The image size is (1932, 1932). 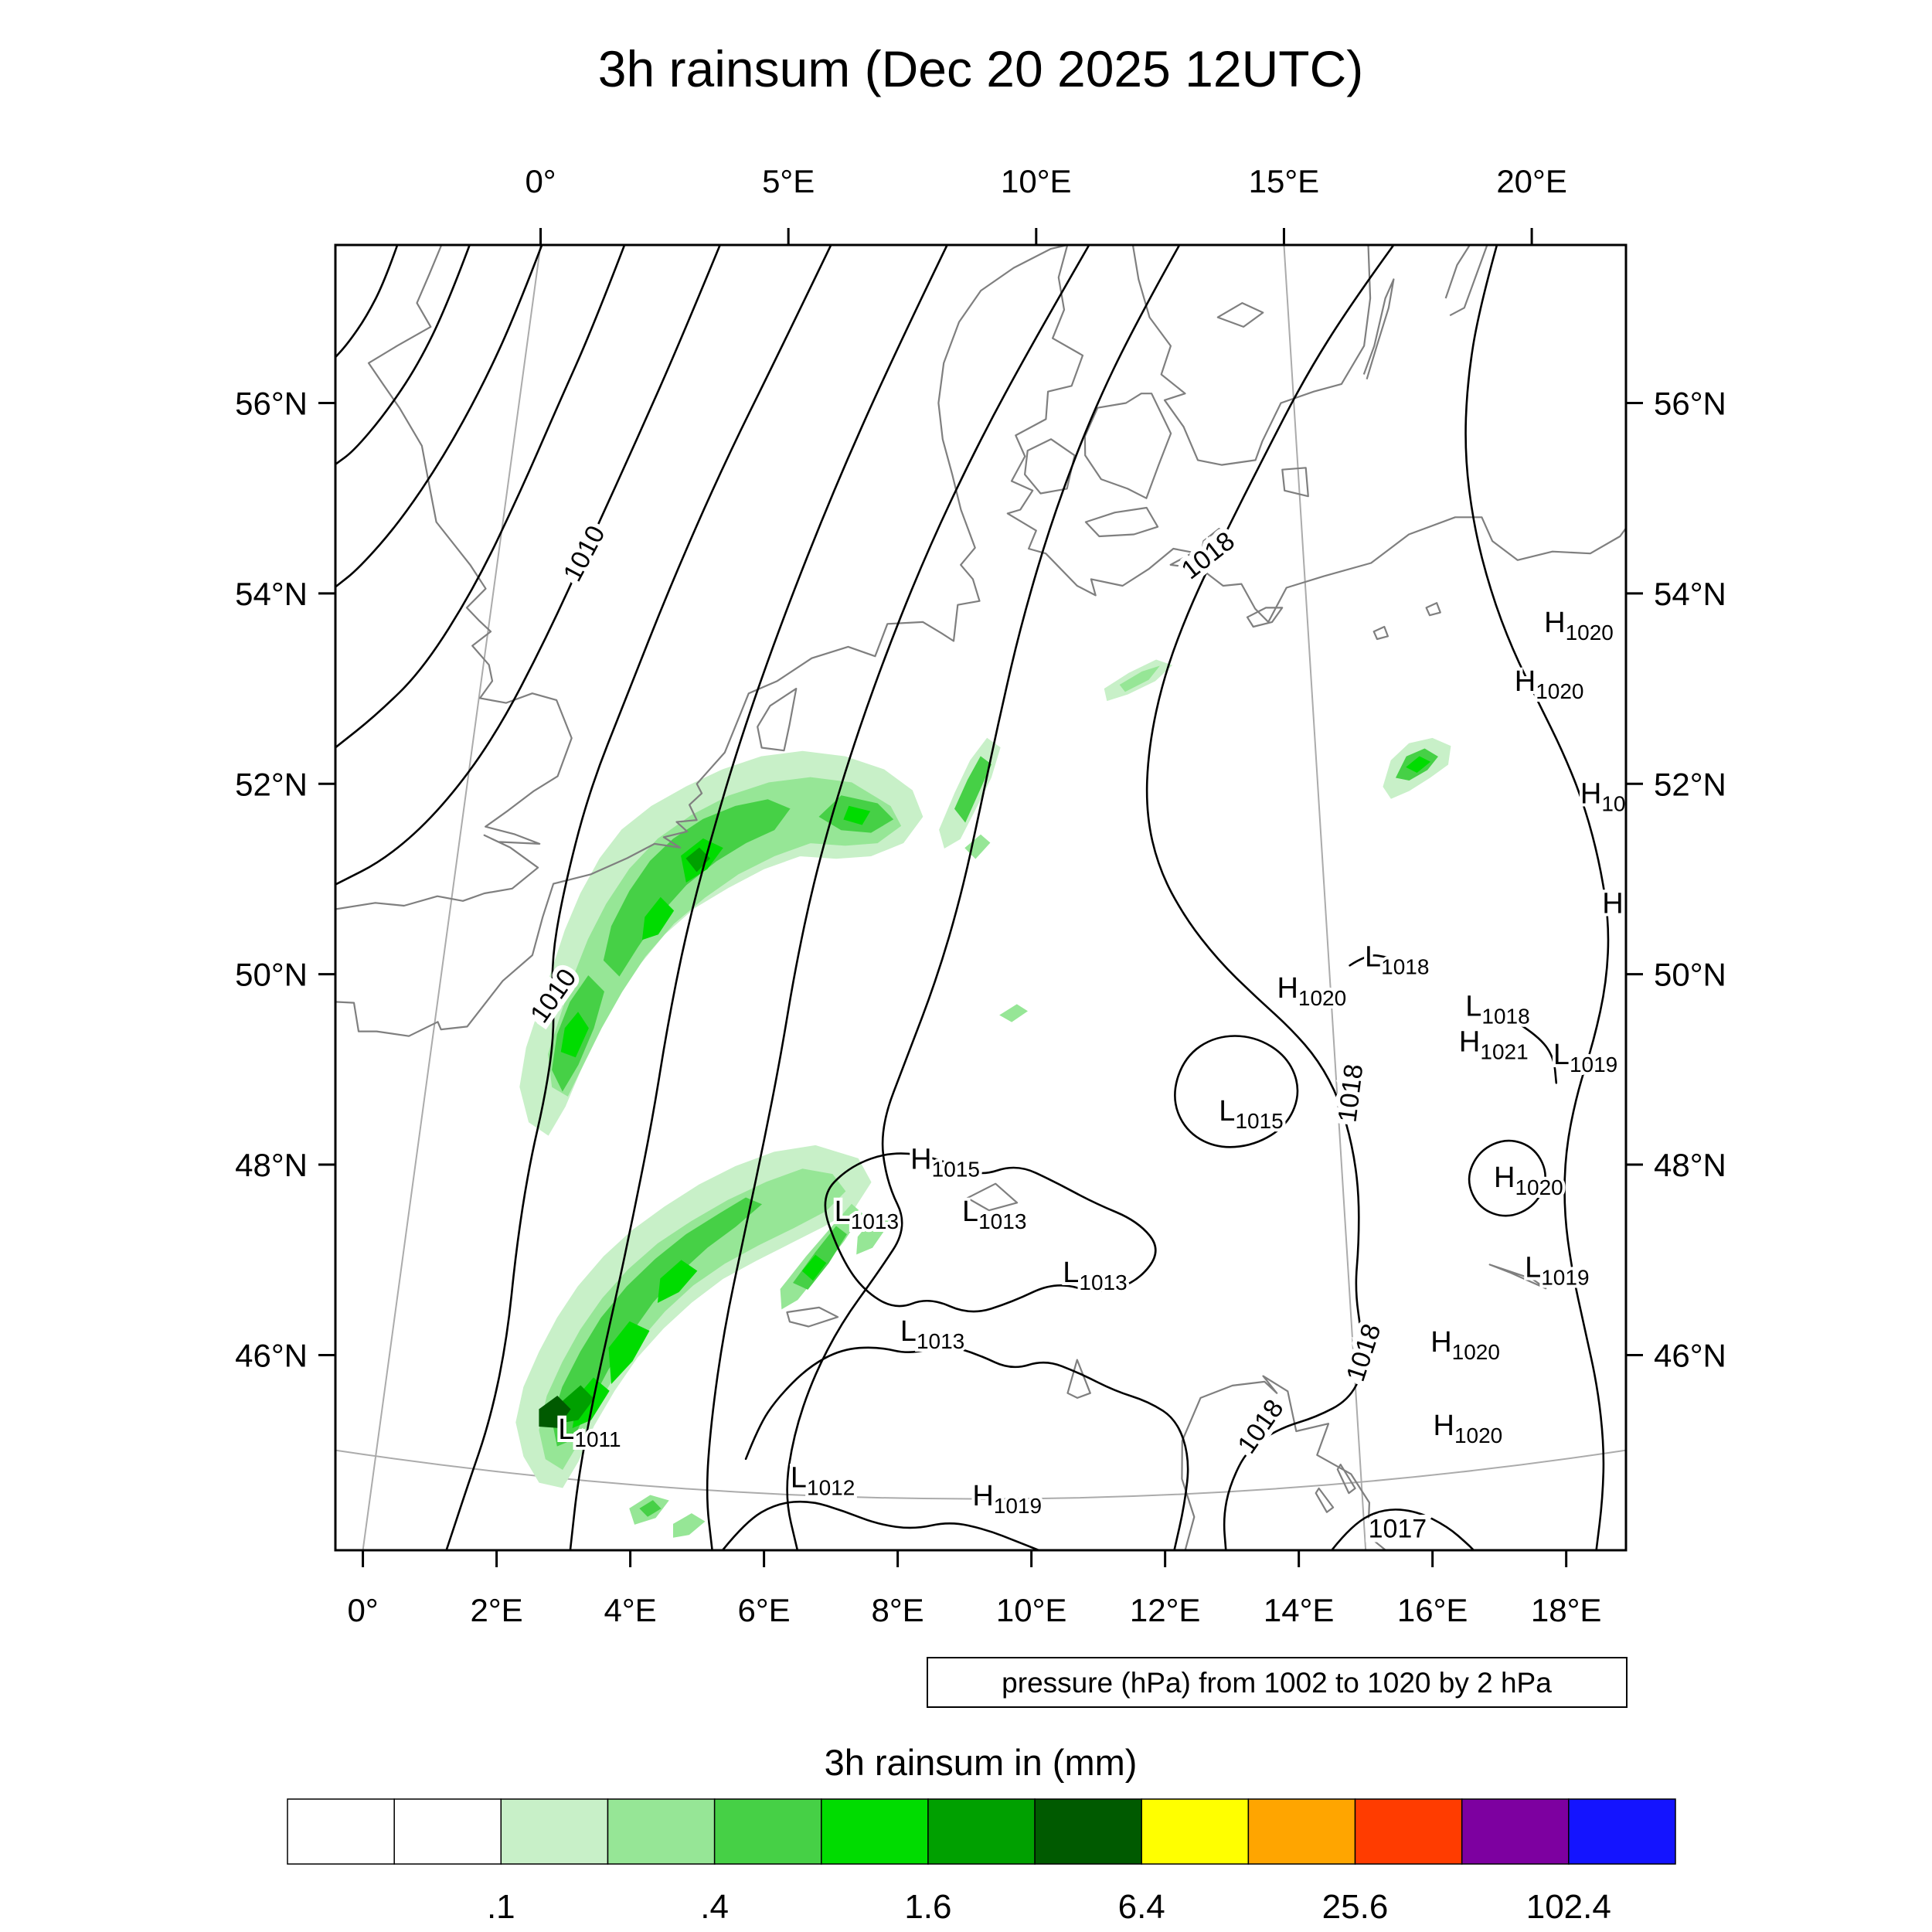 What do you see at coordinates (1251, 1114) in the screenshot?
I see `pressure-center-l-1015: L1015` at bounding box center [1251, 1114].